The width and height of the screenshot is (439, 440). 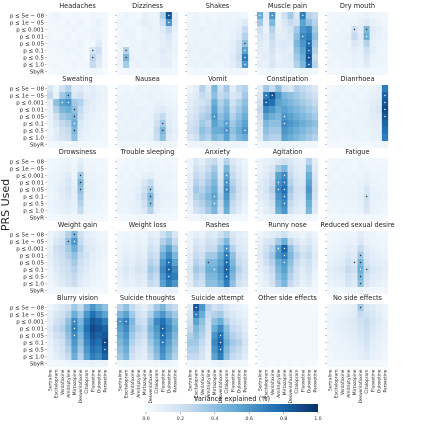 What do you see at coordinates (163, 380) in the screenshot?
I see `column-label: Fluoxetine` at bounding box center [163, 380].